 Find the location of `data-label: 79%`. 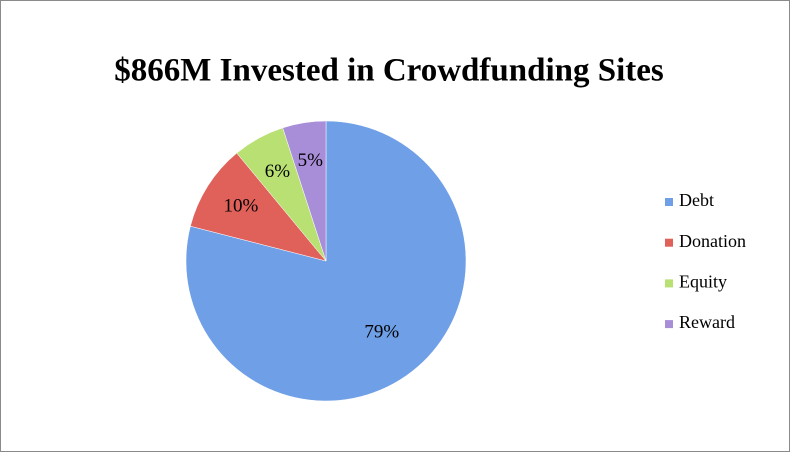

data-label: 79% is located at coordinates (381, 331).